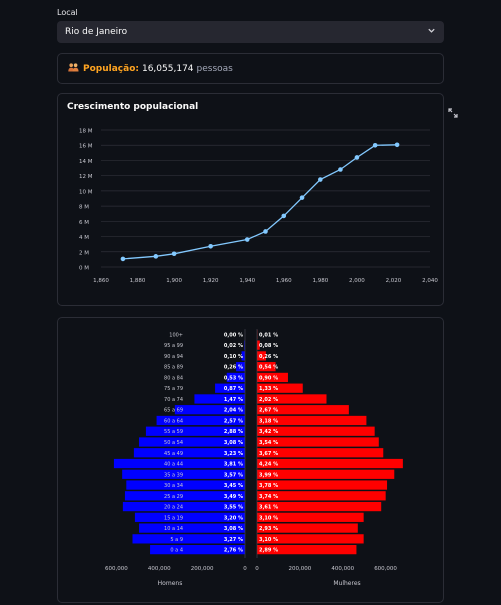 This screenshot has height=605, width=501. What do you see at coordinates (257, 569) in the screenshot?
I see `right-tick-label: 0` at bounding box center [257, 569].